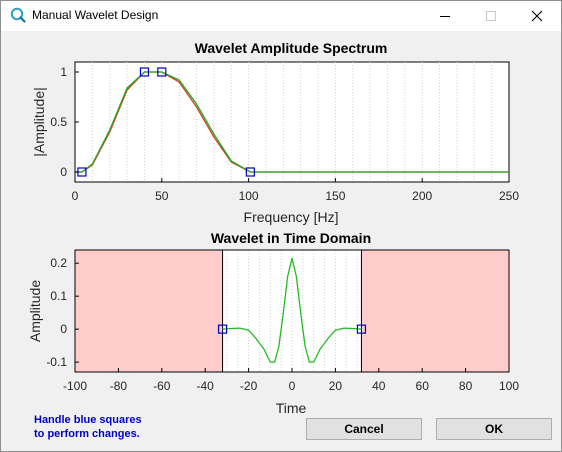 The width and height of the screenshot is (562, 452). I want to click on maximize-button, so click(491, 16).